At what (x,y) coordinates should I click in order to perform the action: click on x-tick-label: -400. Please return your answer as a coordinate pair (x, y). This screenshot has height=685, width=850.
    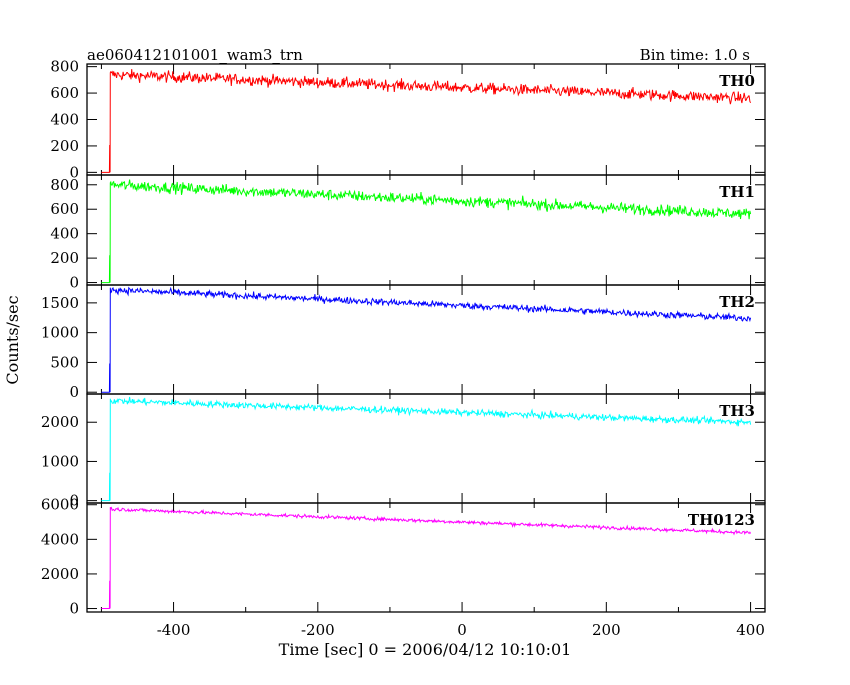
    Looking at the image, I should click on (174, 630).